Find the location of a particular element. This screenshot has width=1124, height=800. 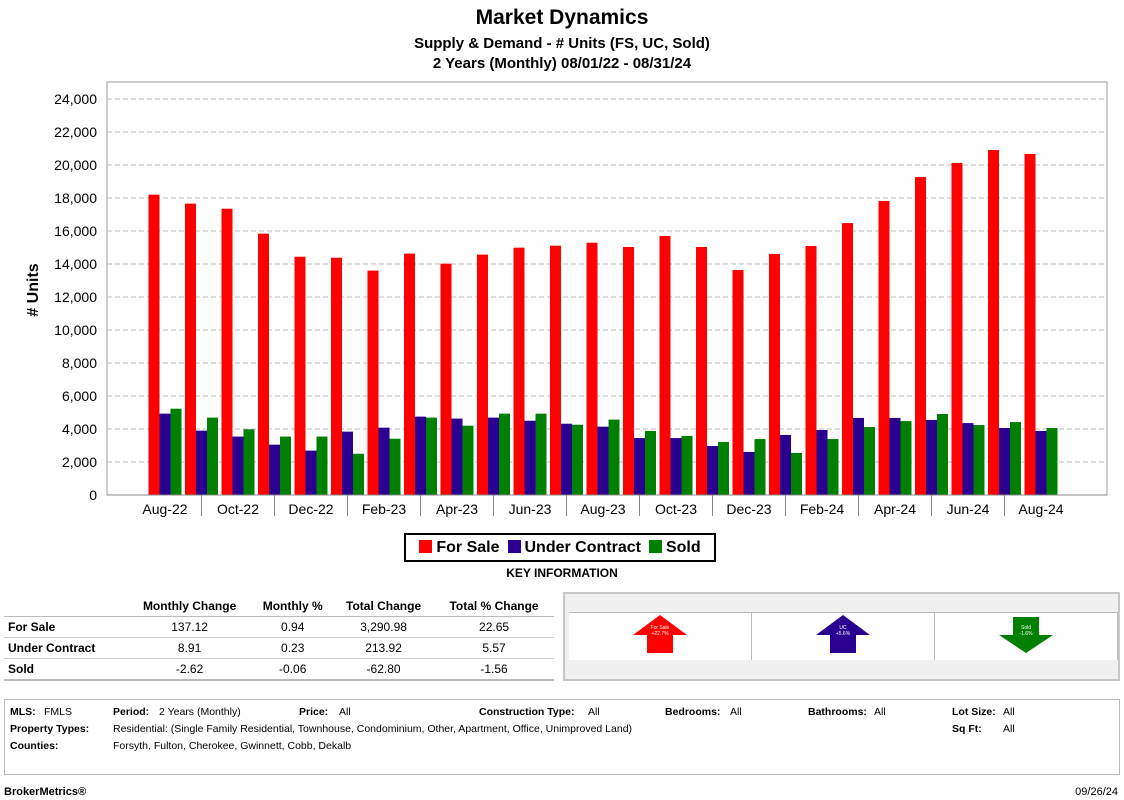

arrow-label: Sold is located at coordinates (1025, 628).